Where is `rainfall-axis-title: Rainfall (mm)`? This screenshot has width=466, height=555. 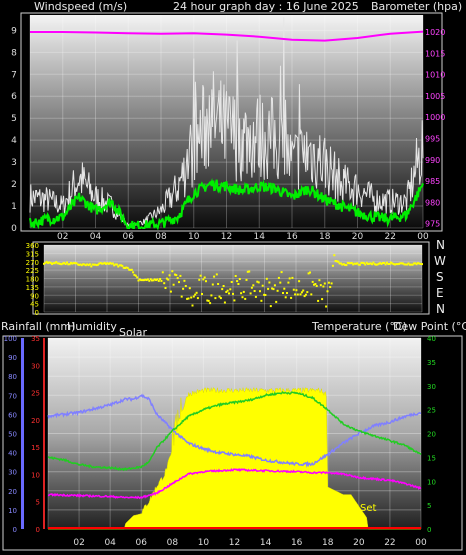
rainfall-axis-title: Rainfall (mm) is located at coordinates (38, 326).